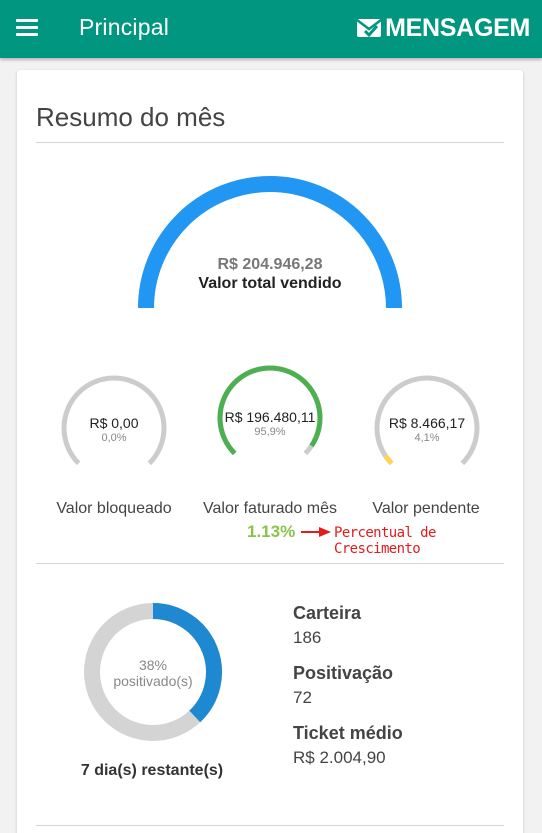  Describe the element at coordinates (388, 460) in the screenshot. I see `pending-value-gauge-arc` at that location.